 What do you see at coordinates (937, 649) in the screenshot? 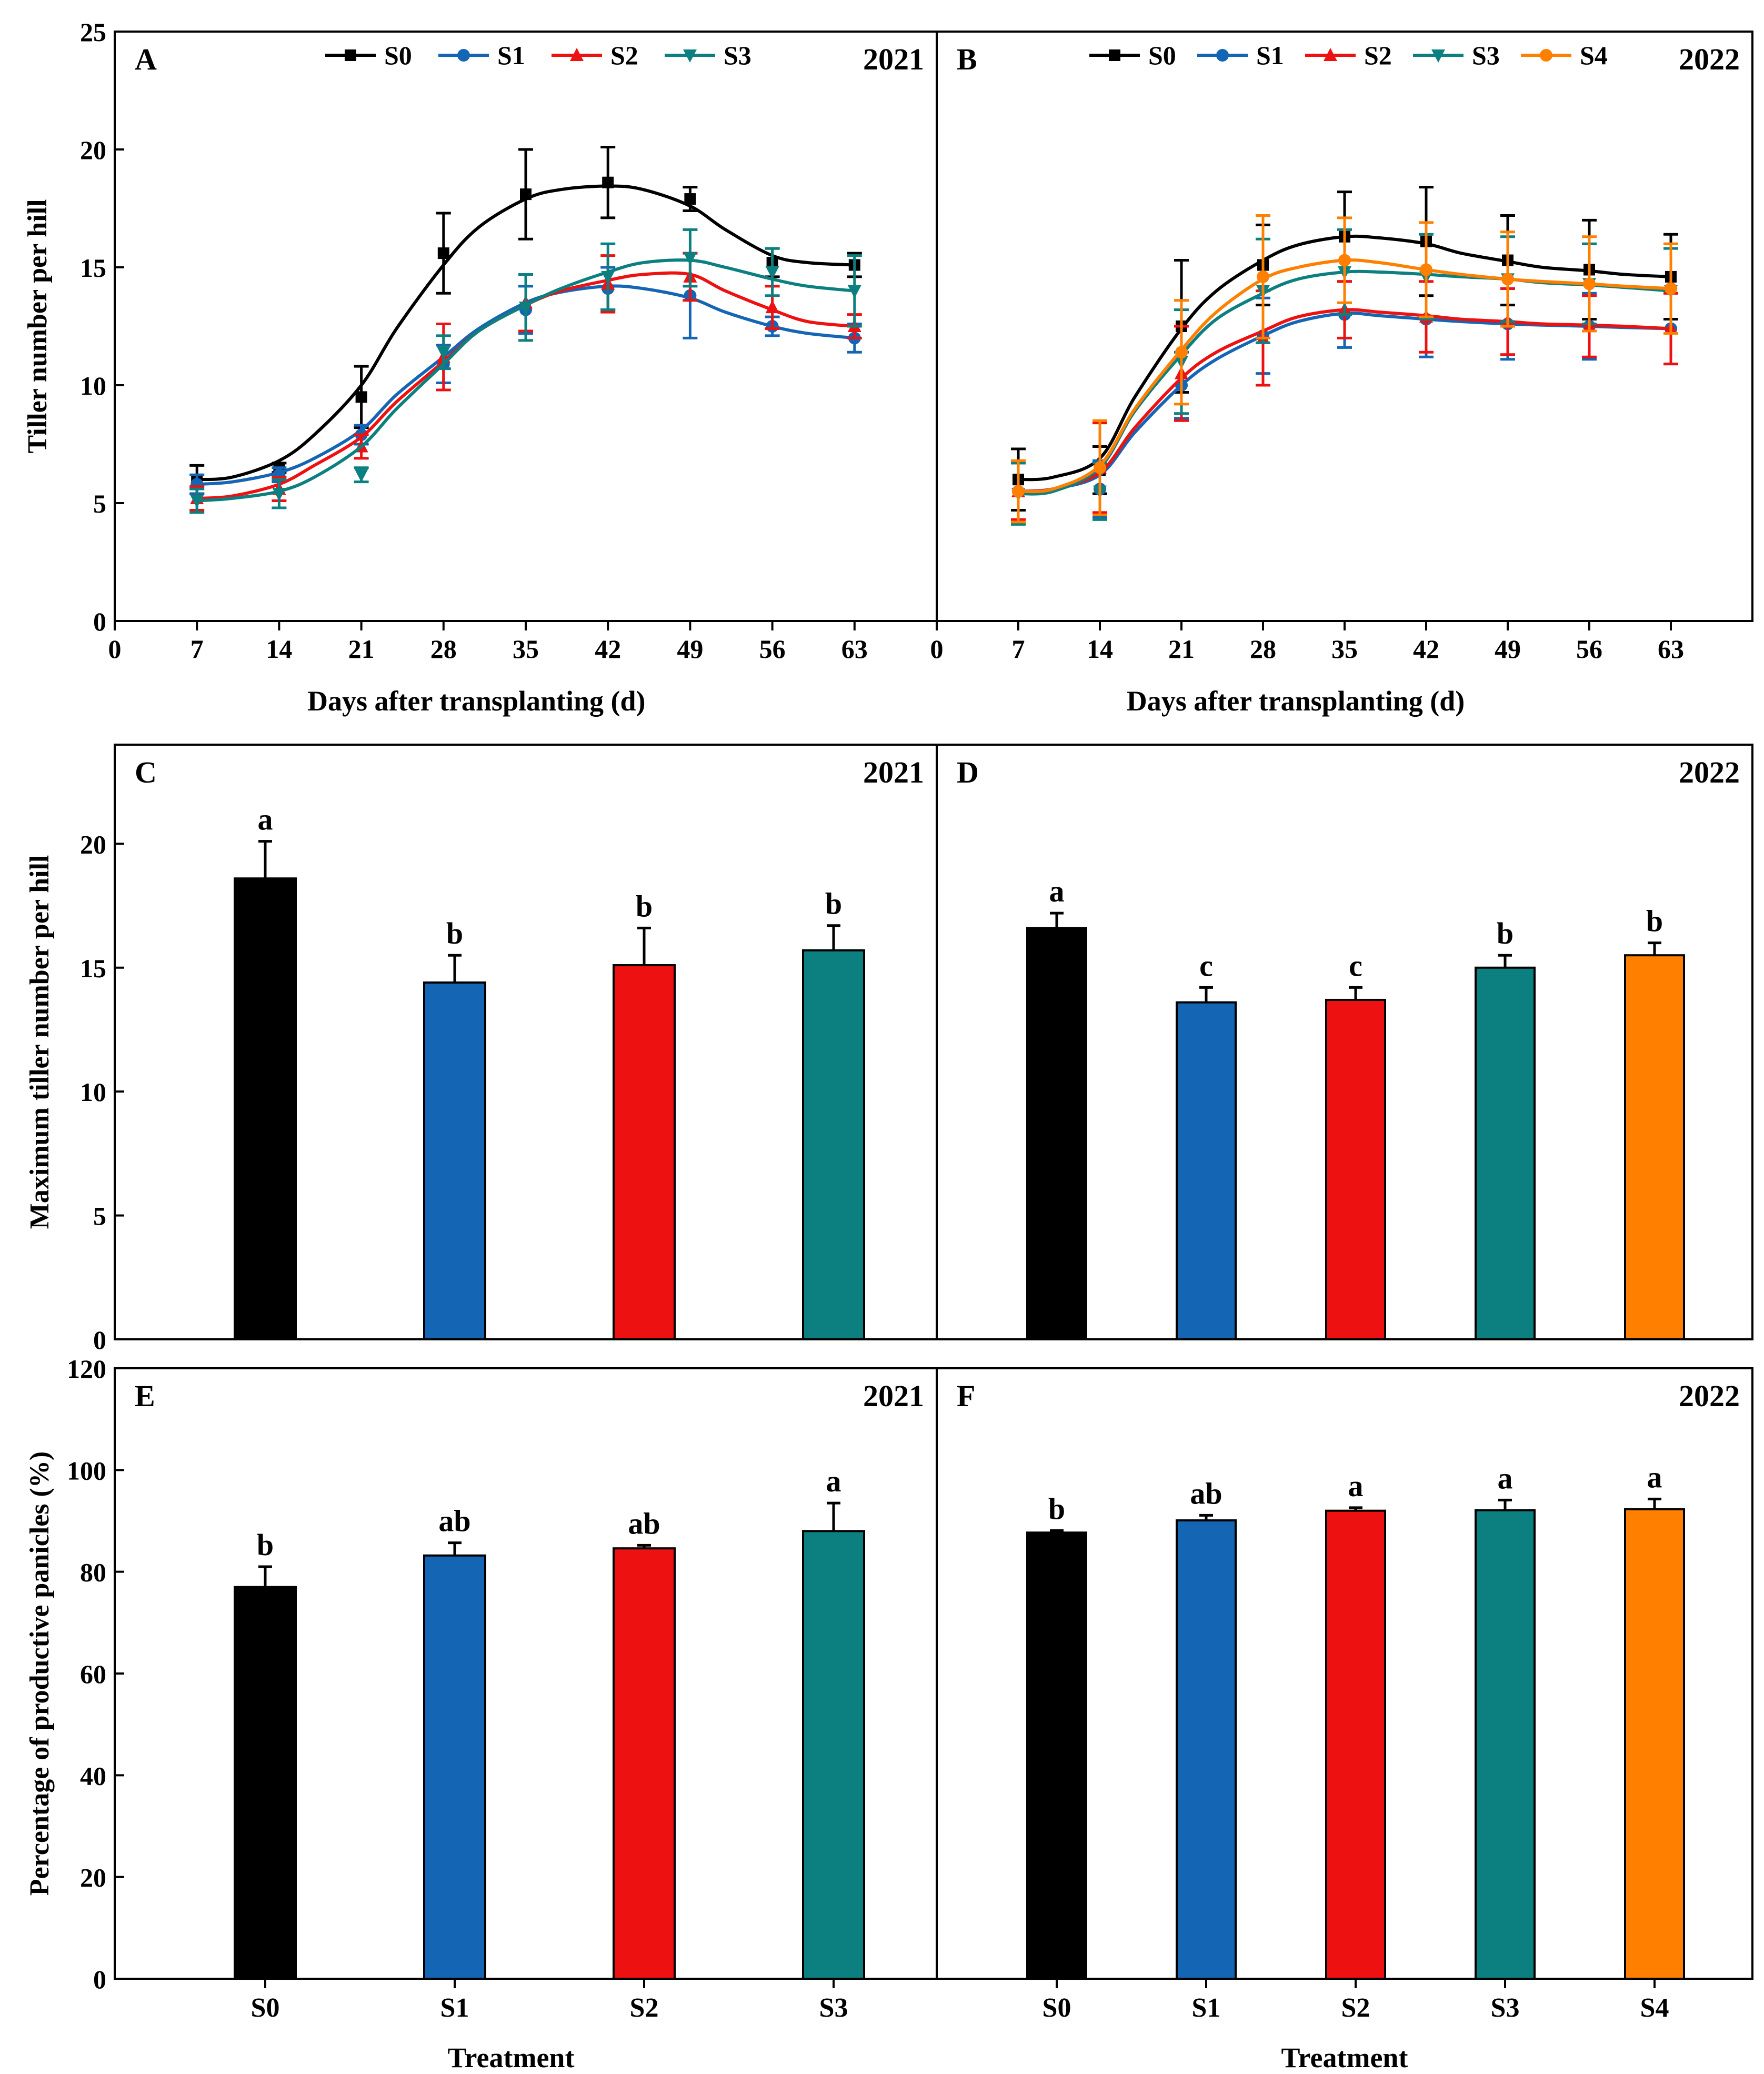
I see `x-tick-label: 0` at bounding box center [937, 649].